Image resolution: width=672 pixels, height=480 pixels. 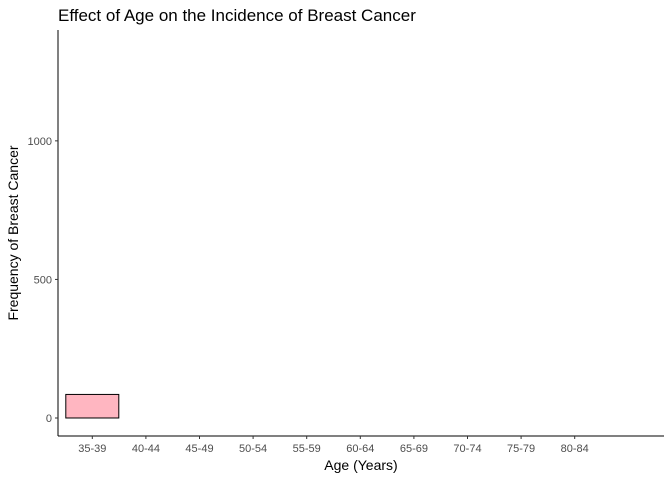 I want to click on y-tick-label: 500, so click(x=43, y=280).